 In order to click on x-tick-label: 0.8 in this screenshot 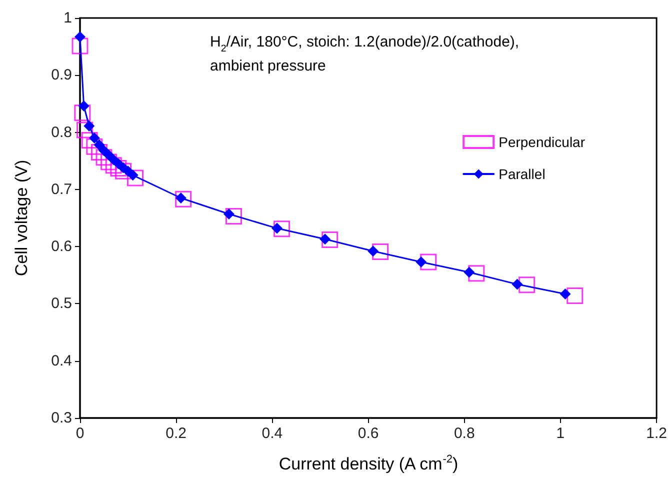, I will do `click(464, 433)`.